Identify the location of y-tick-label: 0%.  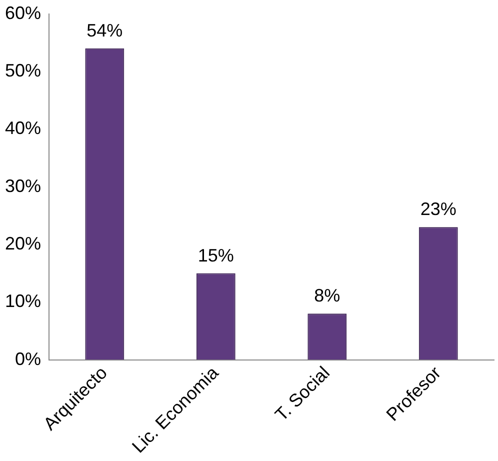
(28, 358).